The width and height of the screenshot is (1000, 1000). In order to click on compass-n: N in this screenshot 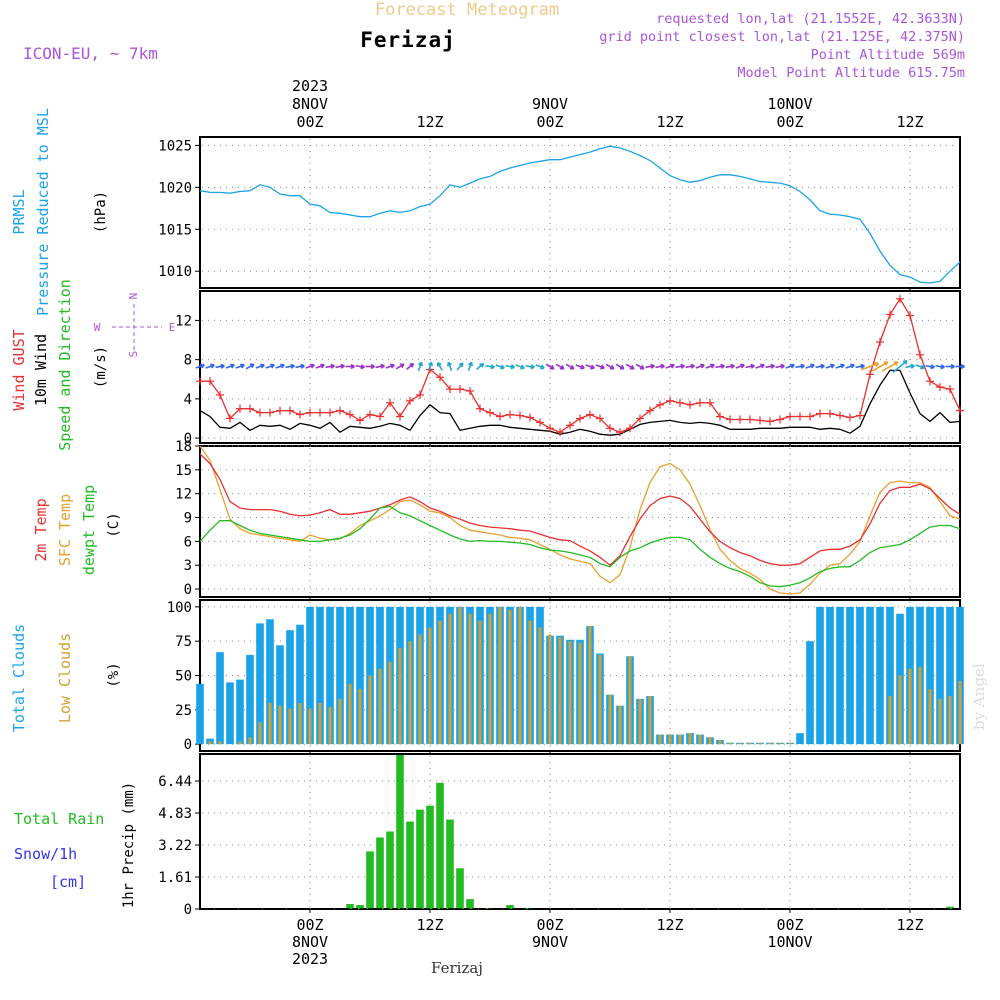, I will do `click(133, 296)`.